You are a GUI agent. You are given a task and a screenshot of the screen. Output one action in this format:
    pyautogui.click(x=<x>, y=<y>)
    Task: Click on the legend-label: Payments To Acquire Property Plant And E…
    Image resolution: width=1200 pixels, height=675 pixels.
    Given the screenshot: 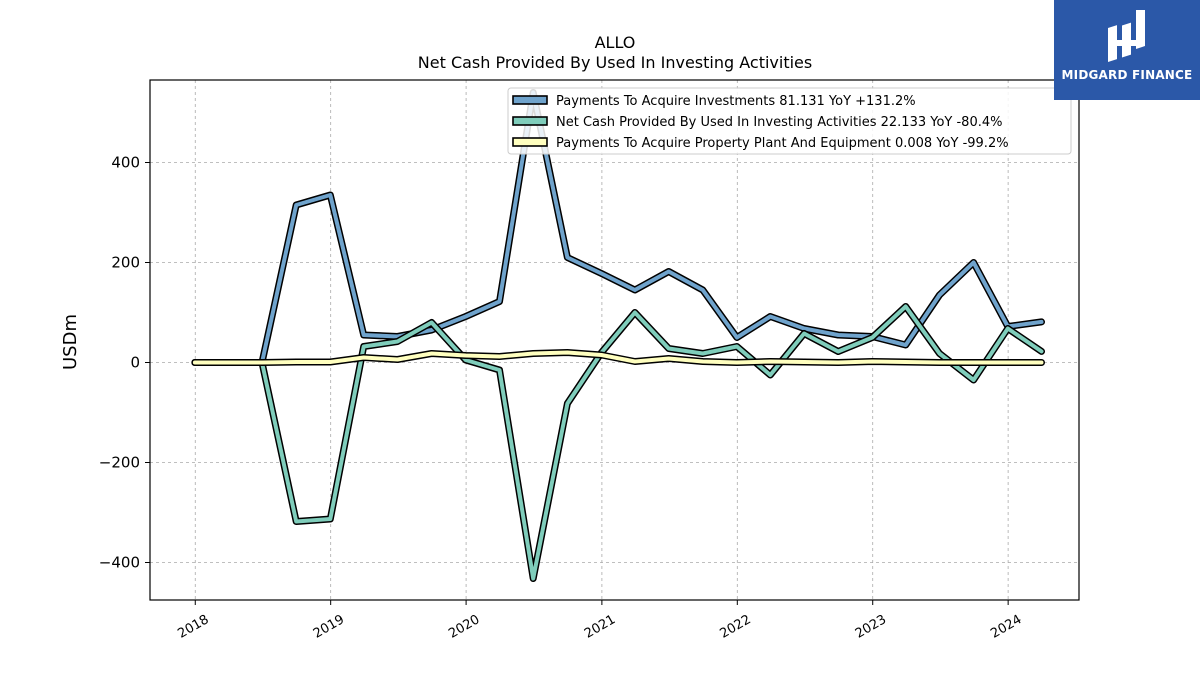 What is the action you would take?
    pyautogui.click(x=782, y=143)
    